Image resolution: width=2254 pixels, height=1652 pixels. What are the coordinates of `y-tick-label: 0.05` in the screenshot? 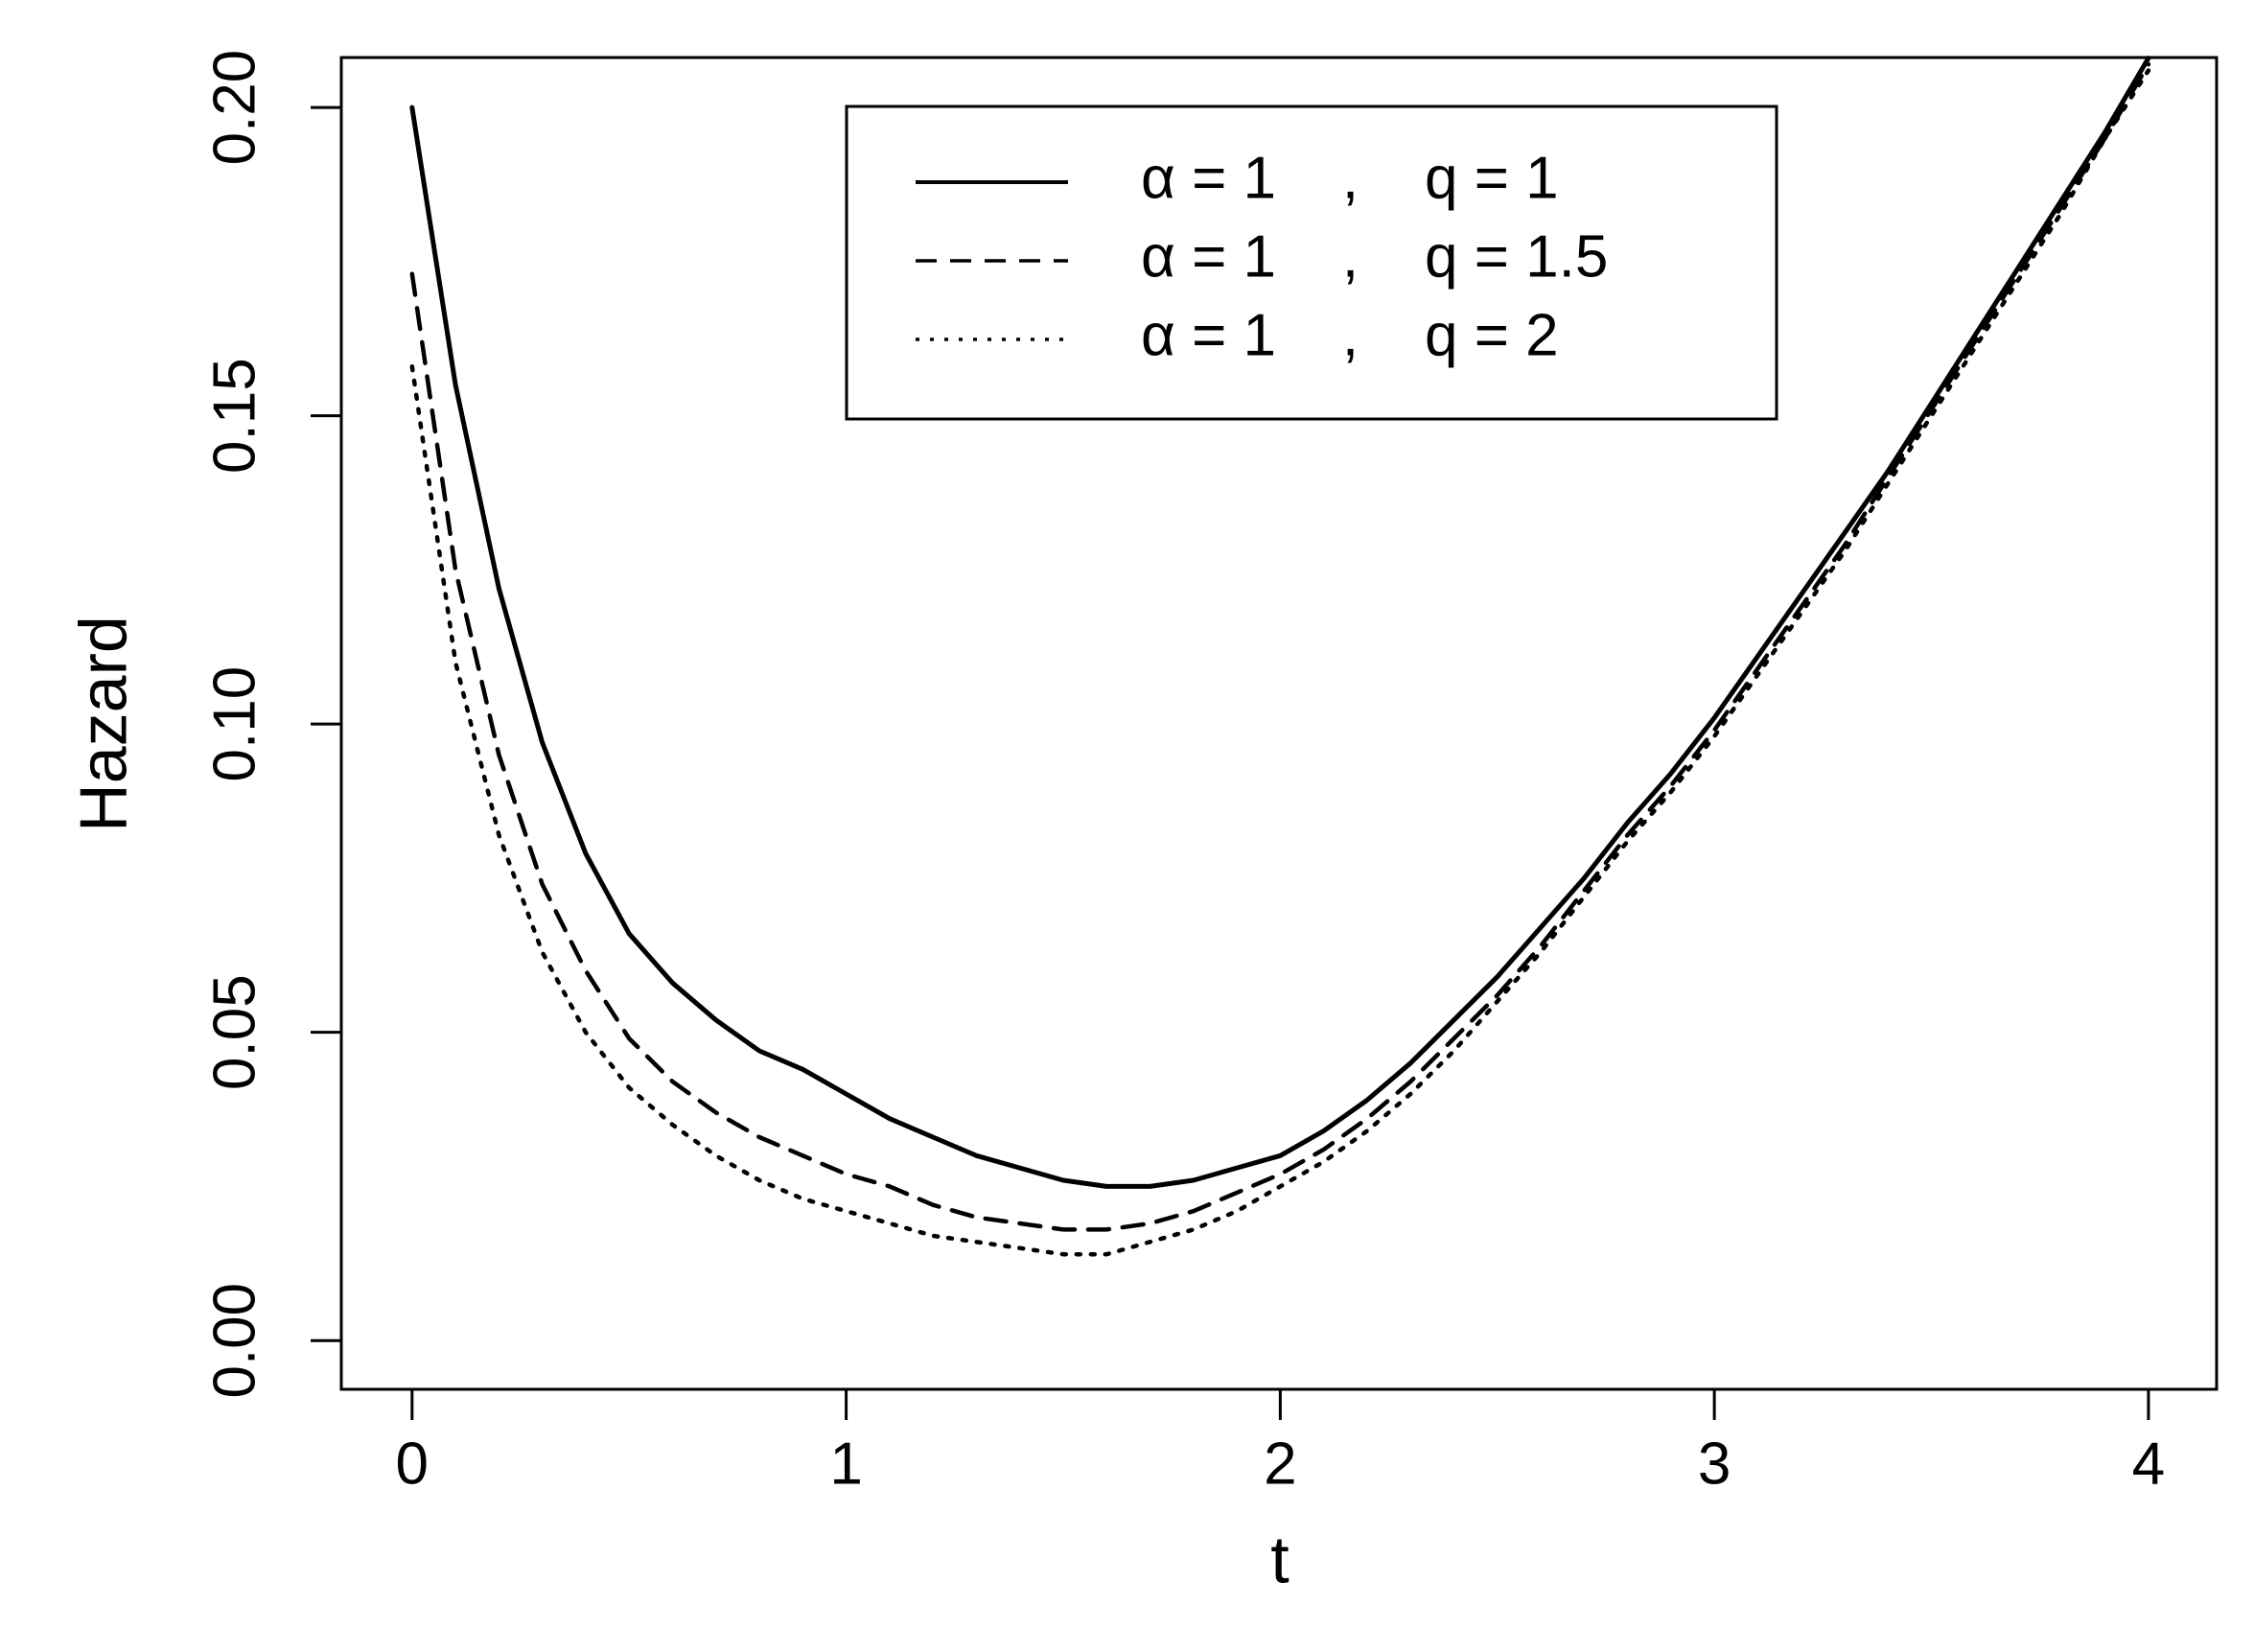 It's located at (234, 1032).